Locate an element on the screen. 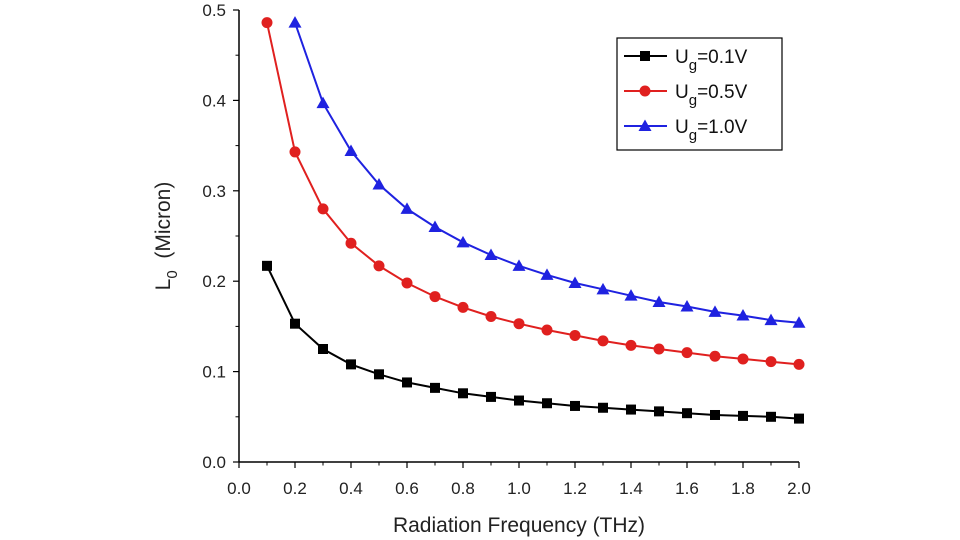 This screenshot has height=540, width=960. legend-label-rest: =0.5V is located at coordinates (722, 92).